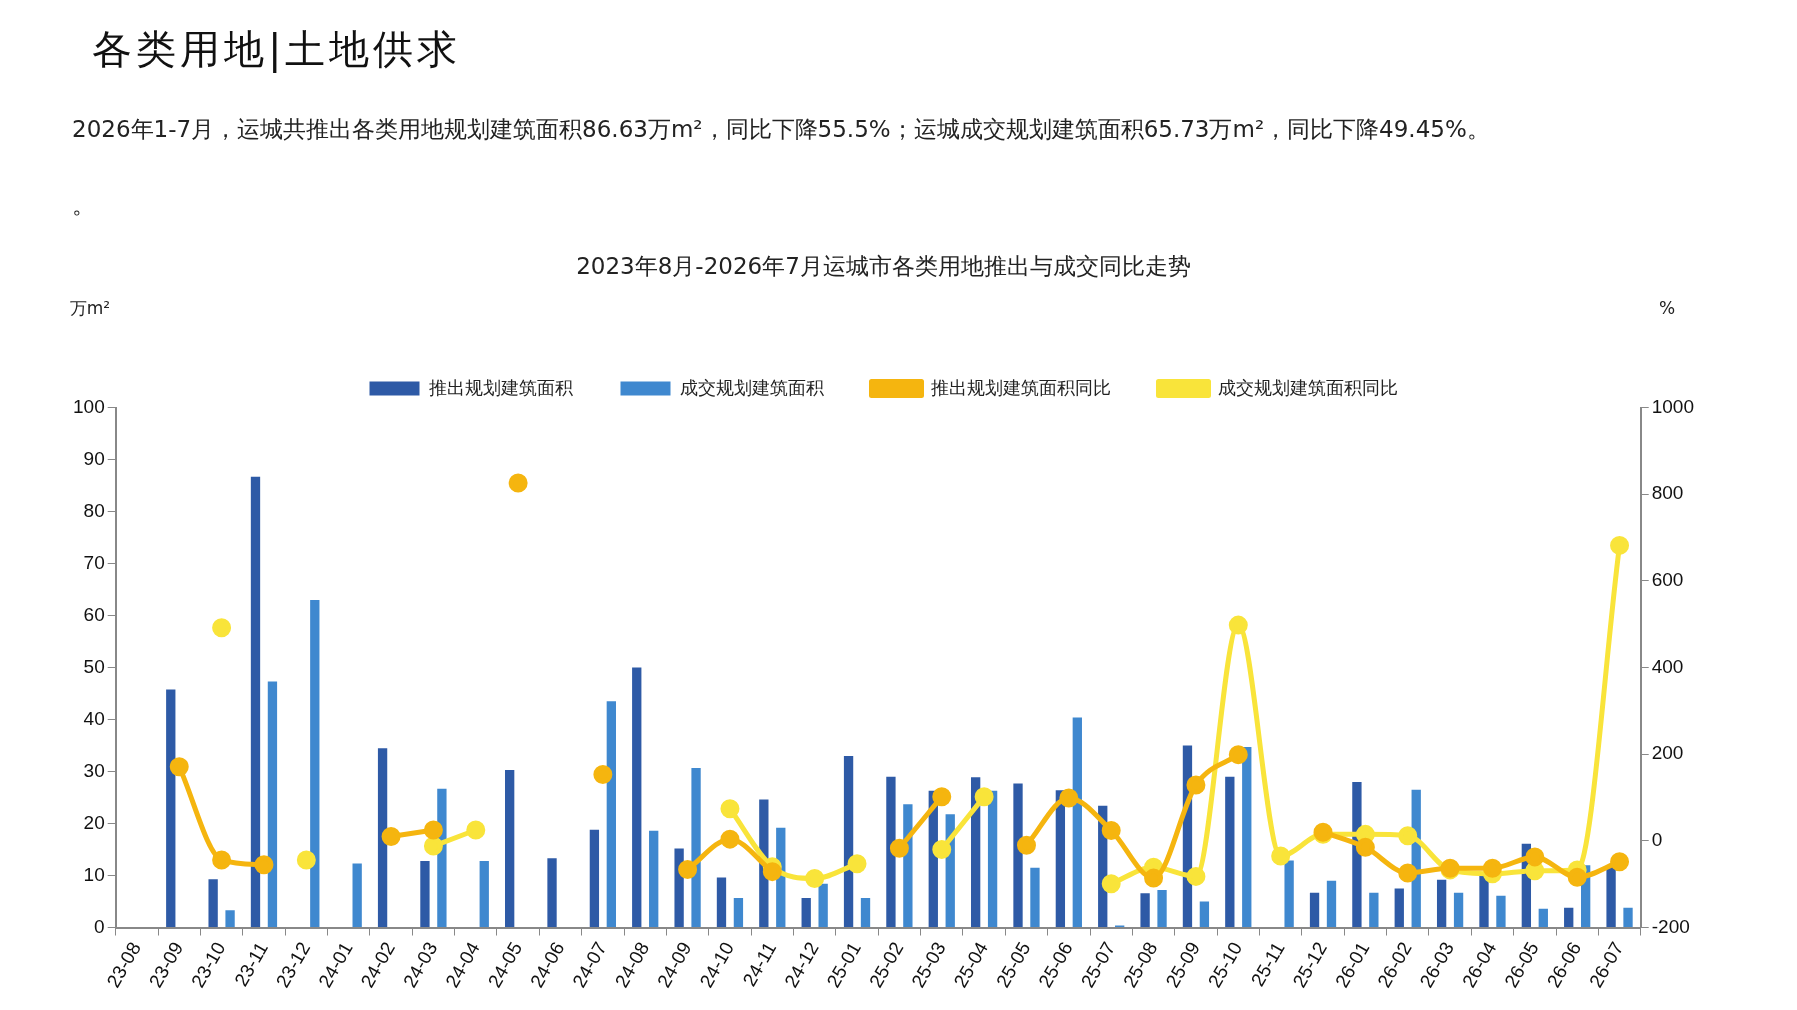 This screenshot has width=1797, height=1010. What do you see at coordinates (1307, 387) in the screenshot?
I see `legend-label: 成交规划建筑面积同比` at bounding box center [1307, 387].